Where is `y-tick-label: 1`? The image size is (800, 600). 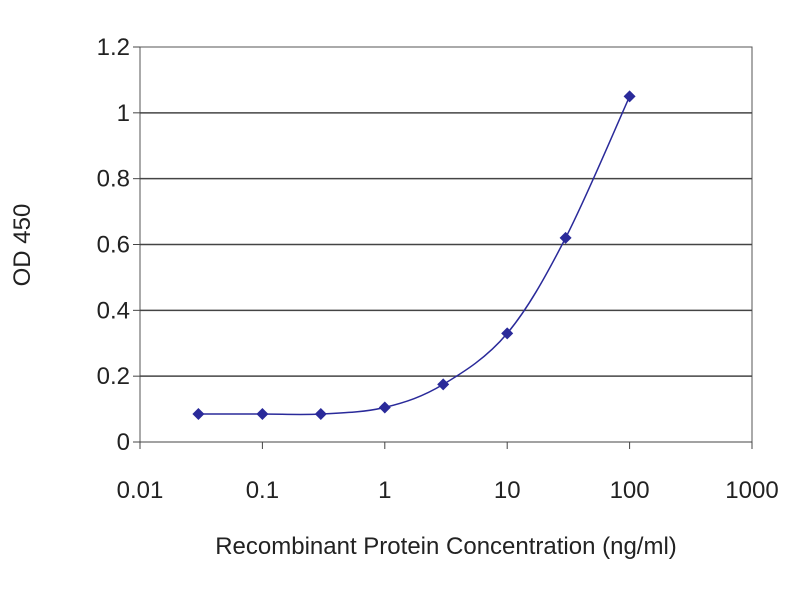 y-tick-label: 1 is located at coordinates (123, 113).